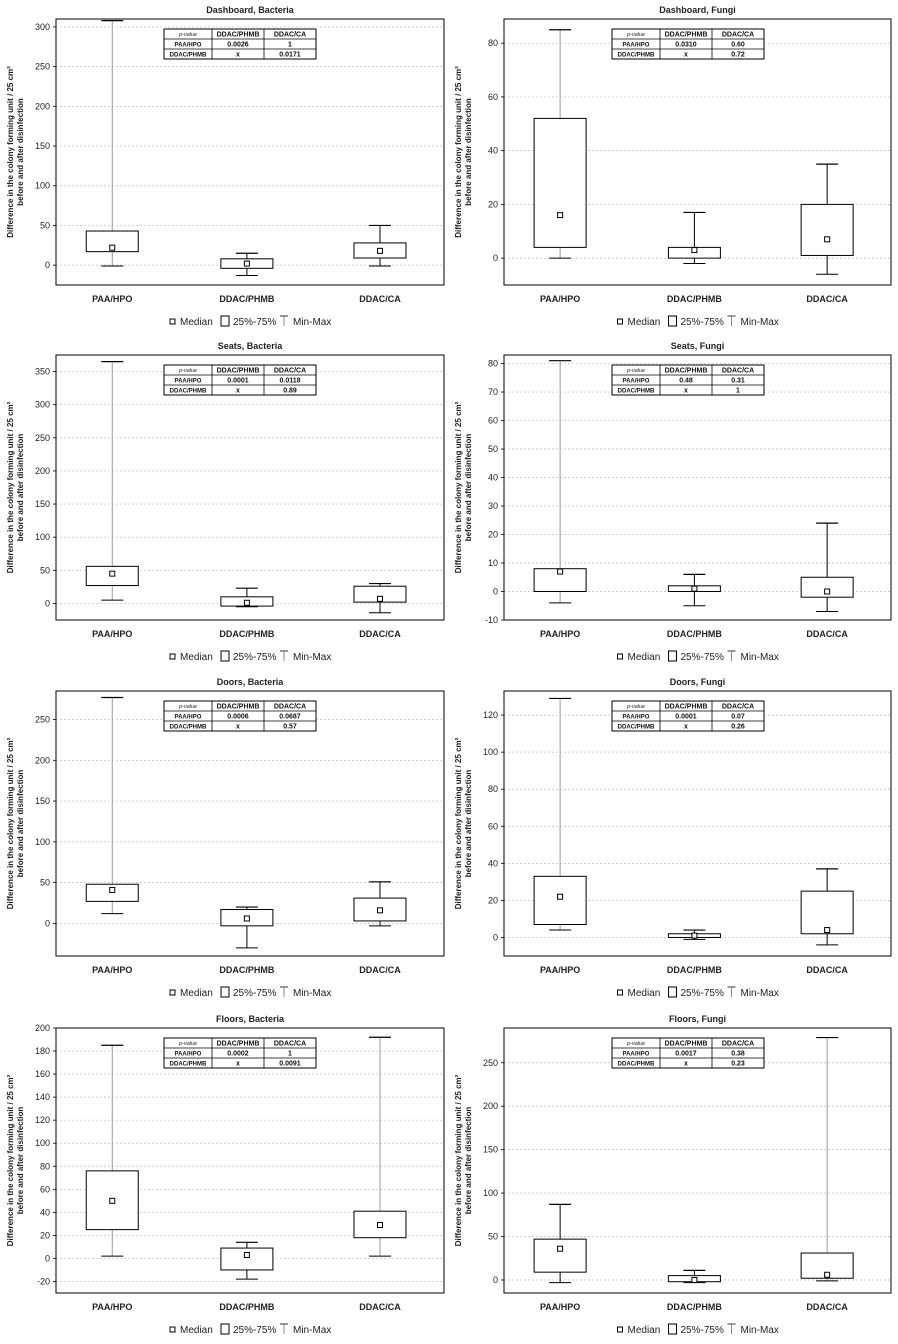  I want to click on x-tick-label: PAA/HPO, so click(112, 299).